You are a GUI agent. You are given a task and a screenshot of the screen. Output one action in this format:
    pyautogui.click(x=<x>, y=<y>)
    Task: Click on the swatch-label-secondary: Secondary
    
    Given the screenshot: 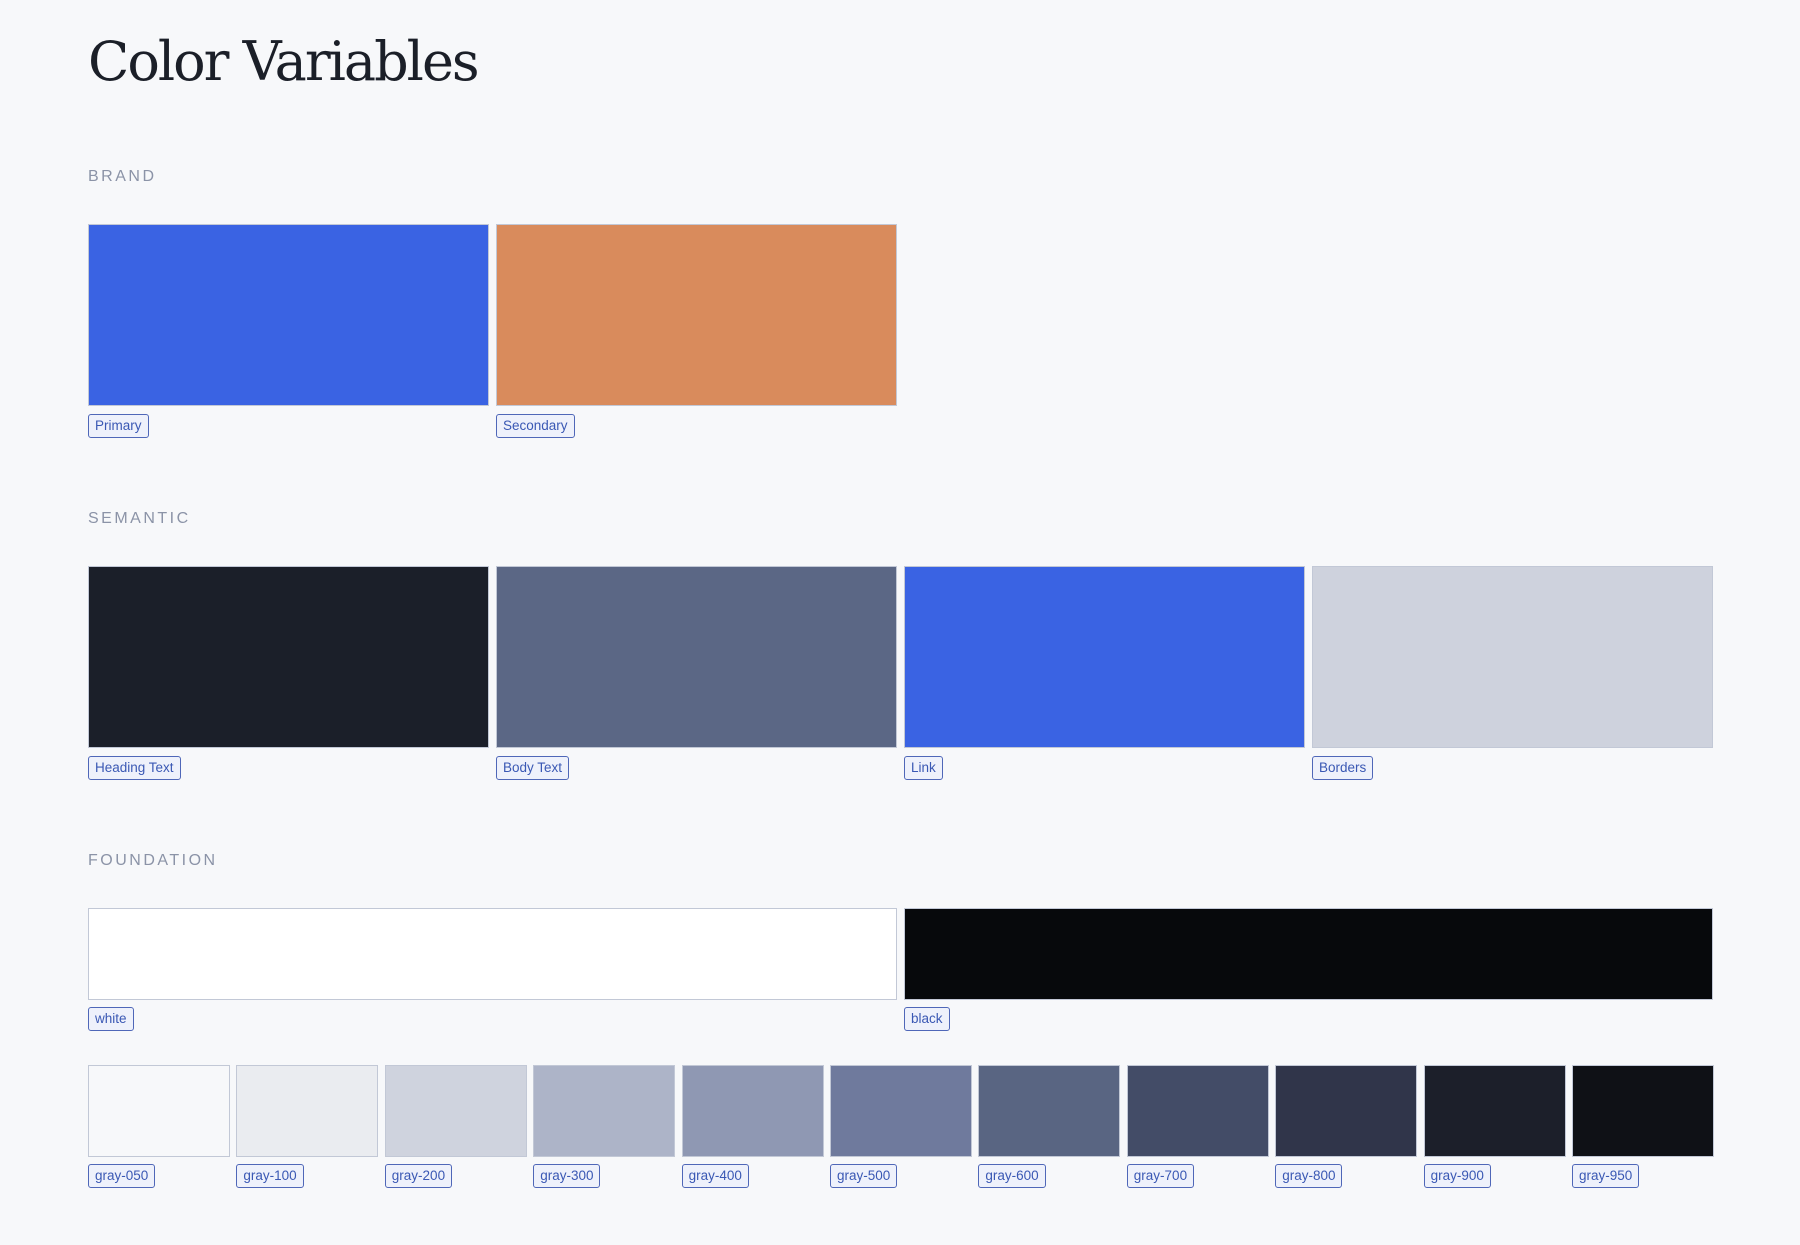 What is the action you would take?
    pyautogui.click(x=535, y=426)
    